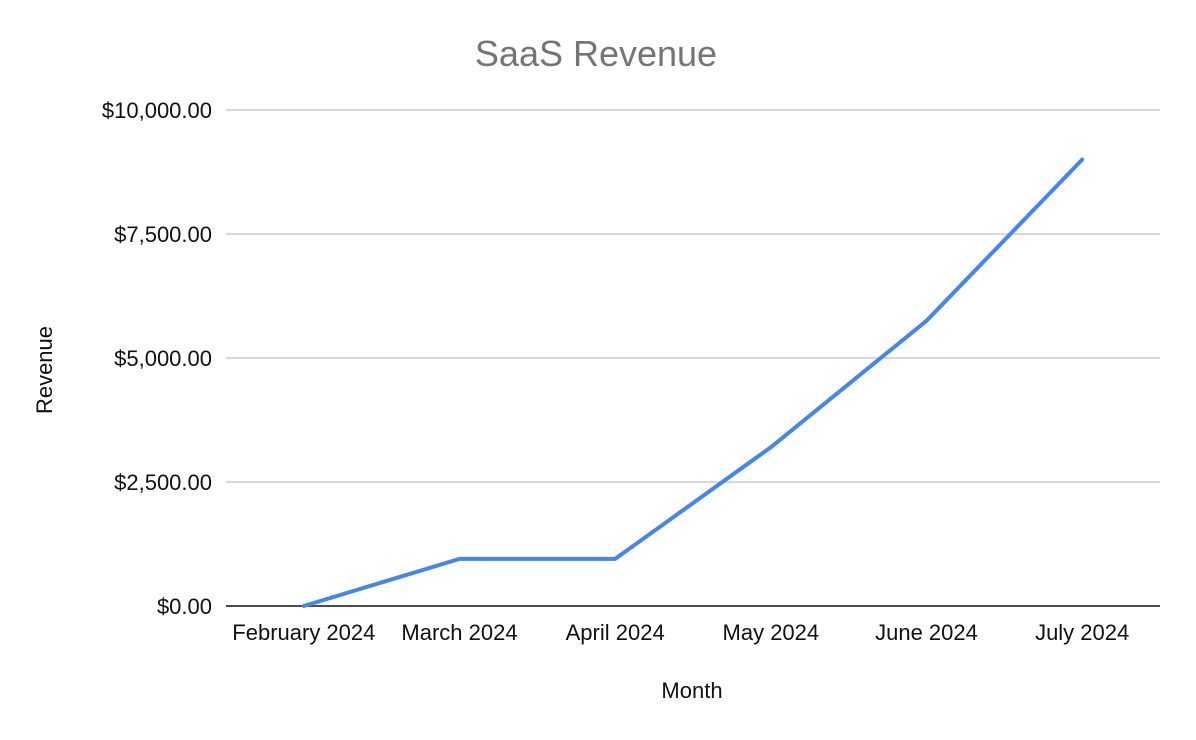  Describe the element at coordinates (771, 632) in the screenshot. I see `x-tick-label-3: May 2024` at that location.